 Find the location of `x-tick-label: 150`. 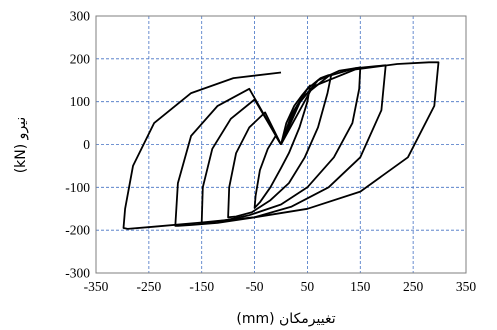

x-tick-label: 150 is located at coordinates (360, 286).